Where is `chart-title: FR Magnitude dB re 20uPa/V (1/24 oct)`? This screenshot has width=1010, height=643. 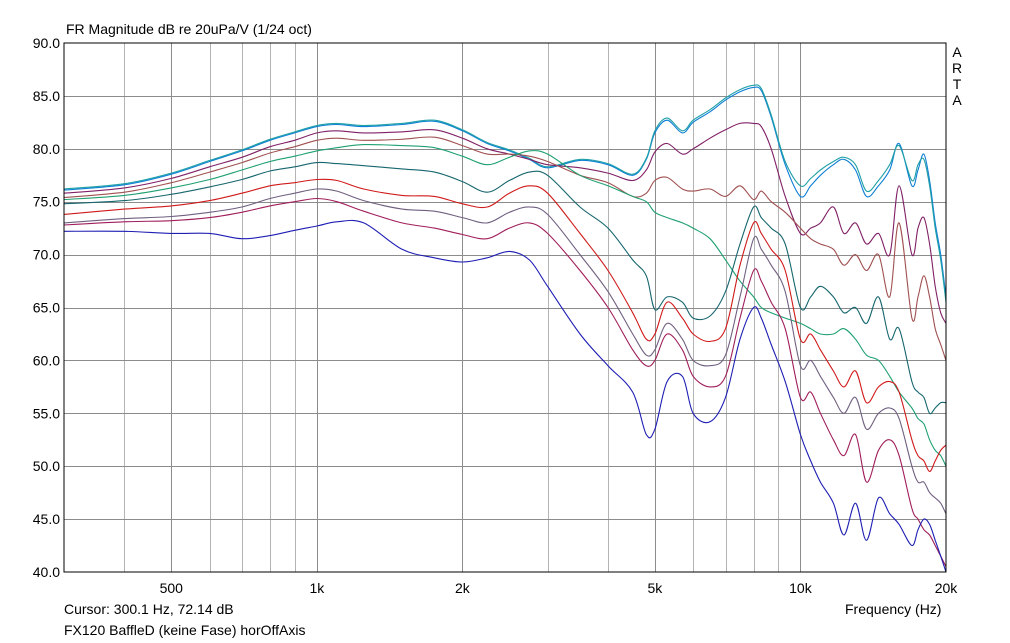
chart-title: FR Magnitude dB re 20uPa/V (1/24 oct) is located at coordinates (189, 29).